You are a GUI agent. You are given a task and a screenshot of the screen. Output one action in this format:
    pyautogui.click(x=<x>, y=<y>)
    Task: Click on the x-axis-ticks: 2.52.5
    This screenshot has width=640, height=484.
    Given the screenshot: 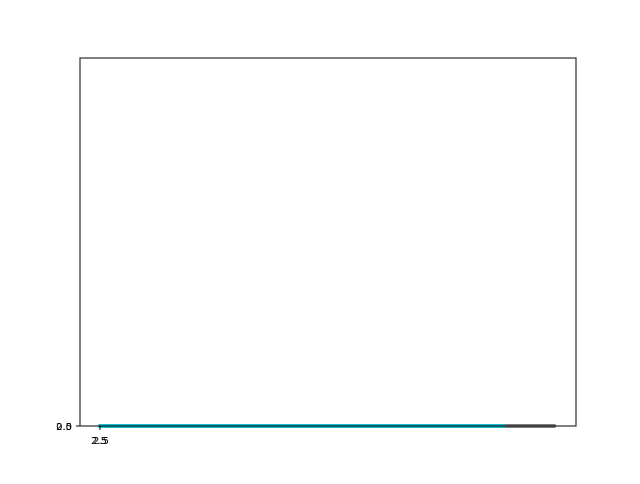 What is the action you would take?
    pyautogui.click(x=100, y=436)
    